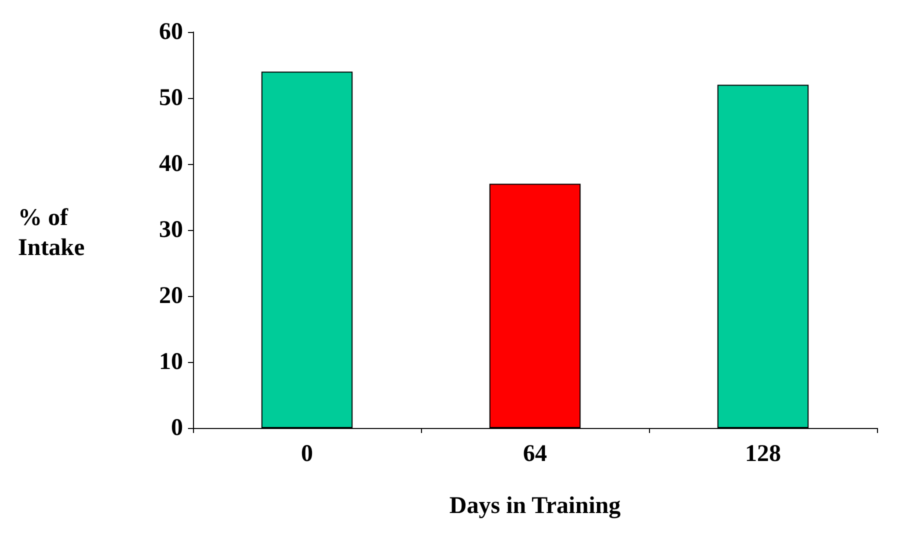 Image resolution: width=910 pixels, height=539 pixels. What do you see at coordinates (307, 454) in the screenshot?
I see `x-tick-label: 0` at bounding box center [307, 454].